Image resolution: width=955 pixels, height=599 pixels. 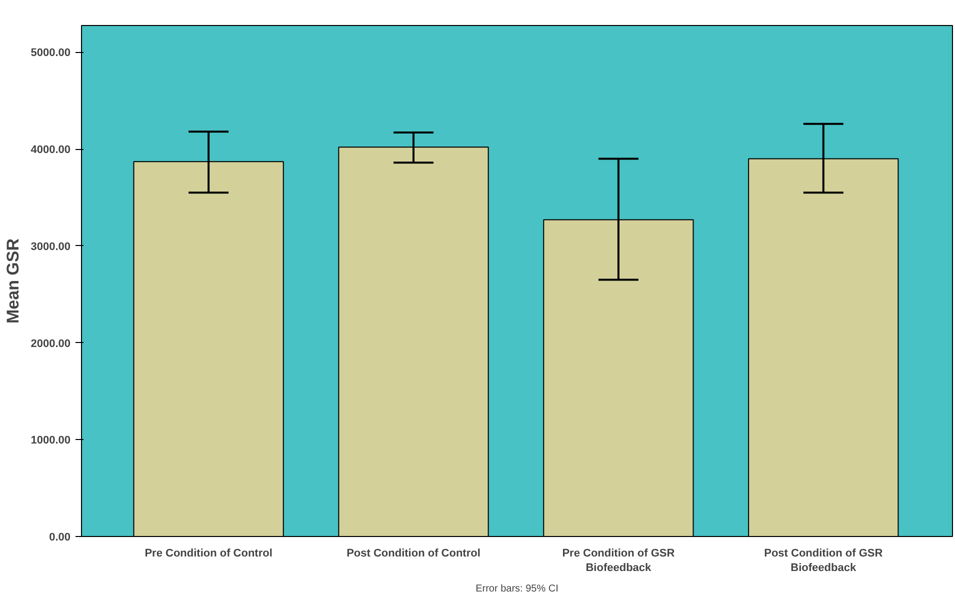 What do you see at coordinates (413, 554) in the screenshot?
I see `x-tick-label: Post Condition of Control` at bounding box center [413, 554].